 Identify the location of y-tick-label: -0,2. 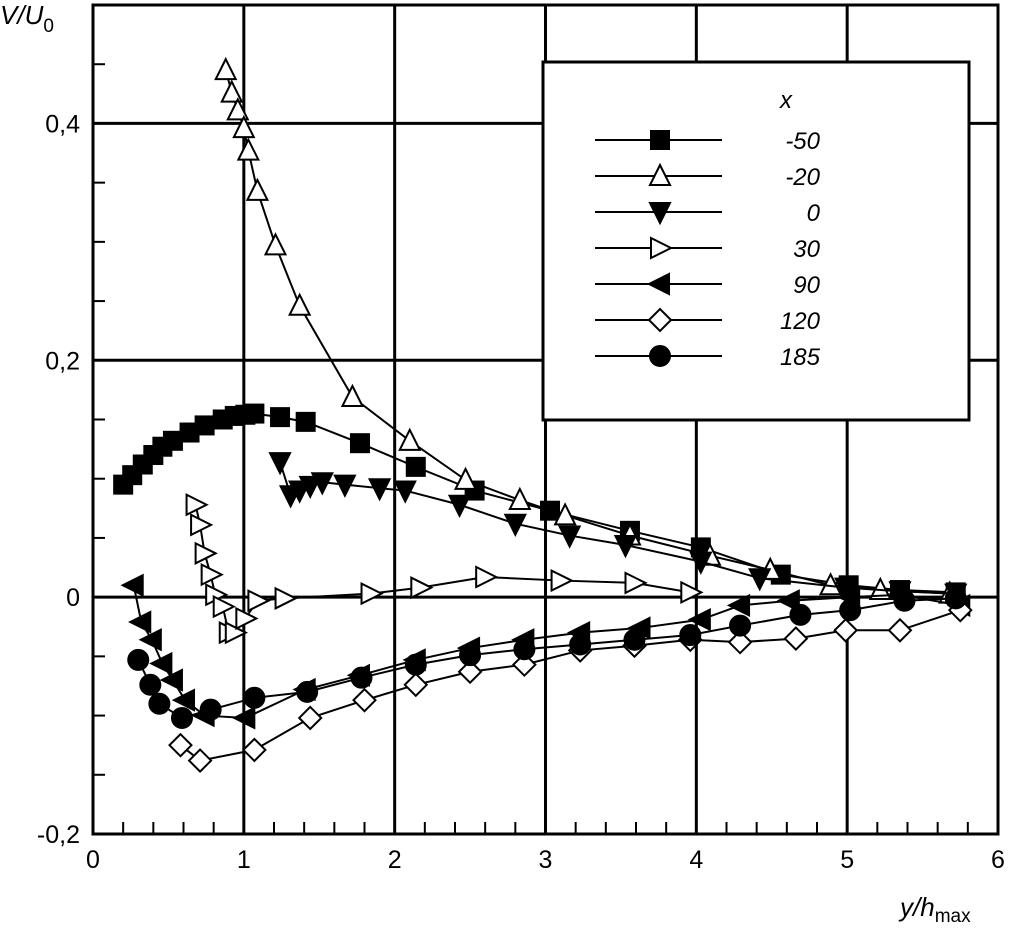
(58, 835).